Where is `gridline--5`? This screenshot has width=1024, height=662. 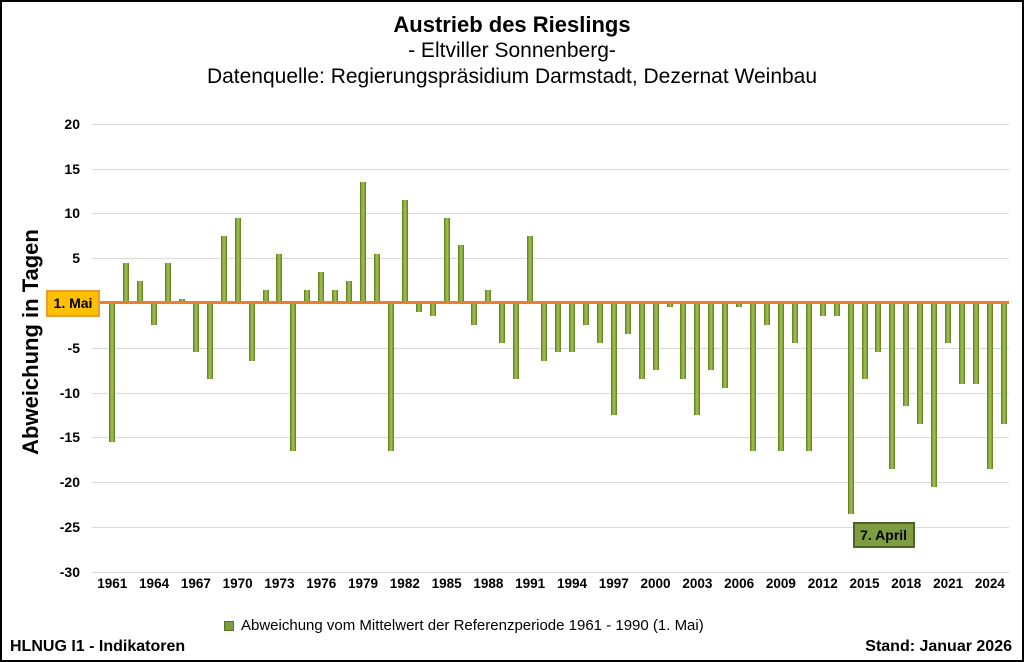
gridline--5 is located at coordinates (550, 348).